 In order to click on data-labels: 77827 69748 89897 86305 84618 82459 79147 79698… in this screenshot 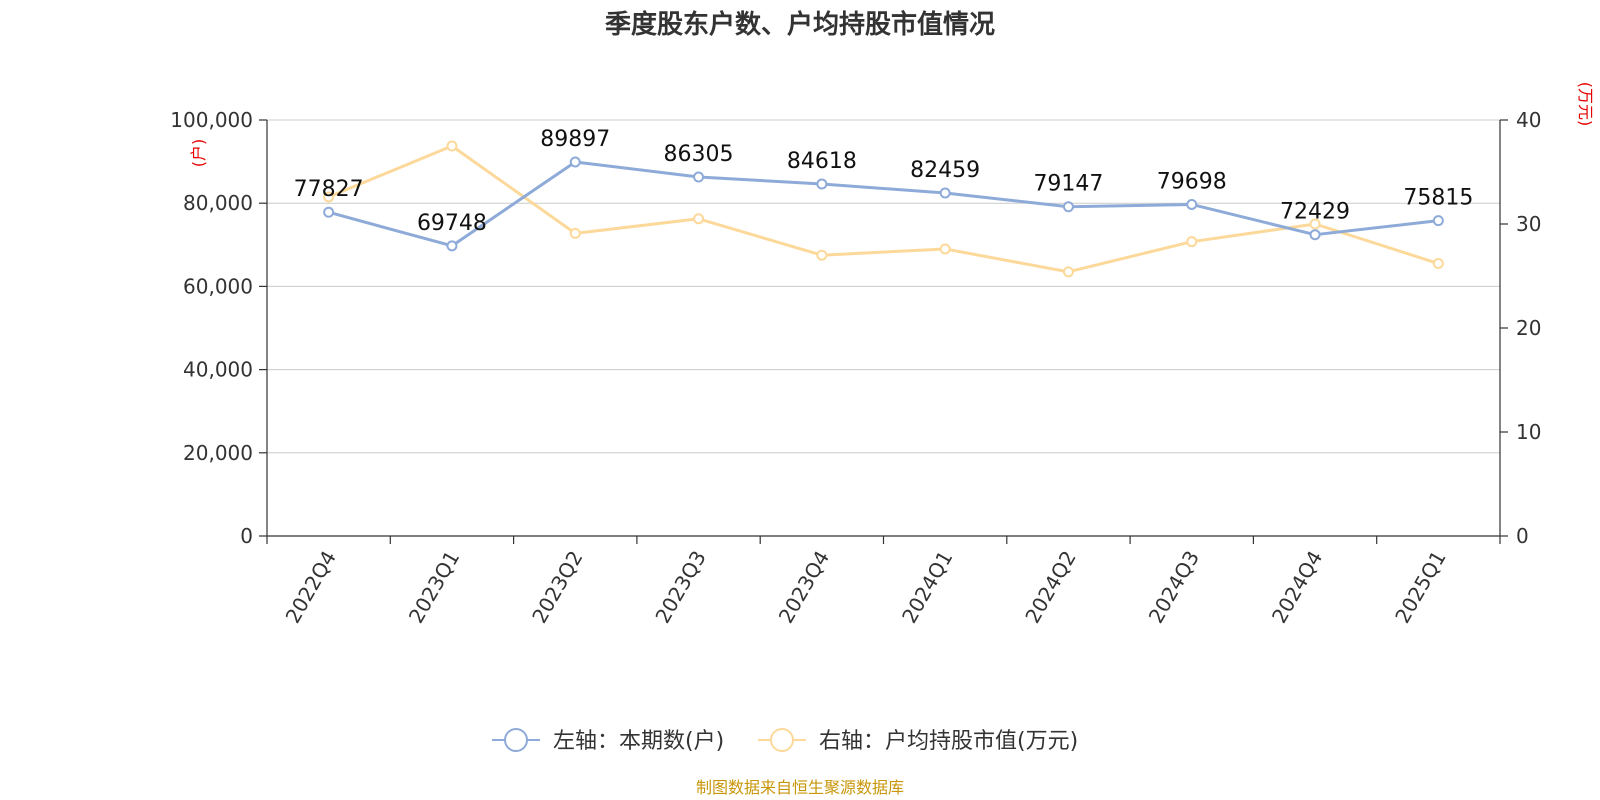, I will do `click(884, 181)`.